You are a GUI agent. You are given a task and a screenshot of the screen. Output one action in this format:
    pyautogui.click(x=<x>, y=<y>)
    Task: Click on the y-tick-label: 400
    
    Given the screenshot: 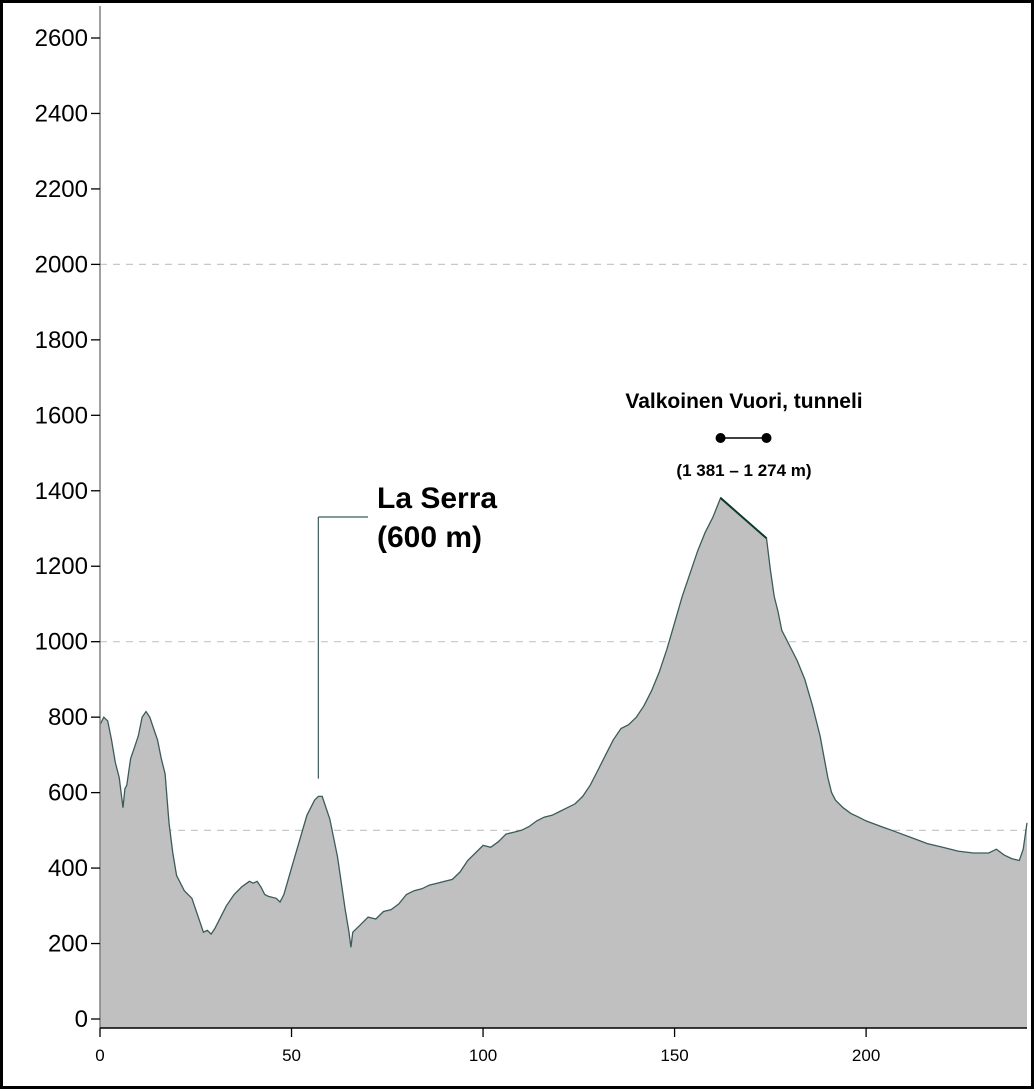 What is the action you would take?
    pyautogui.click(x=68, y=868)
    